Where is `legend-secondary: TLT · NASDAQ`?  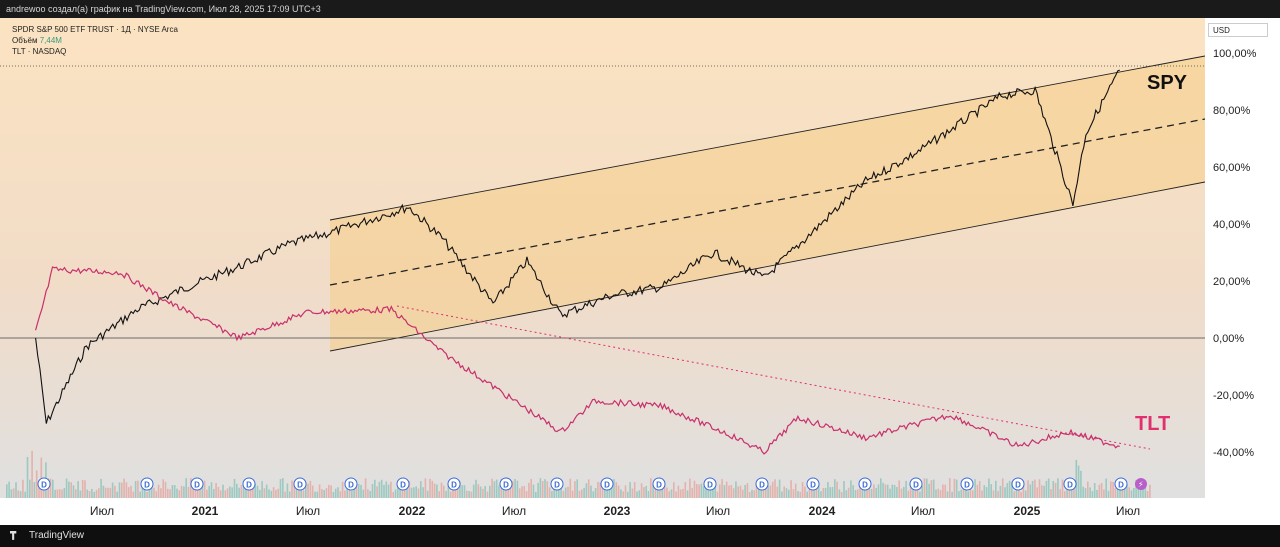
legend-secondary: TLT · NASDAQ is located at coordinates (39, 51).